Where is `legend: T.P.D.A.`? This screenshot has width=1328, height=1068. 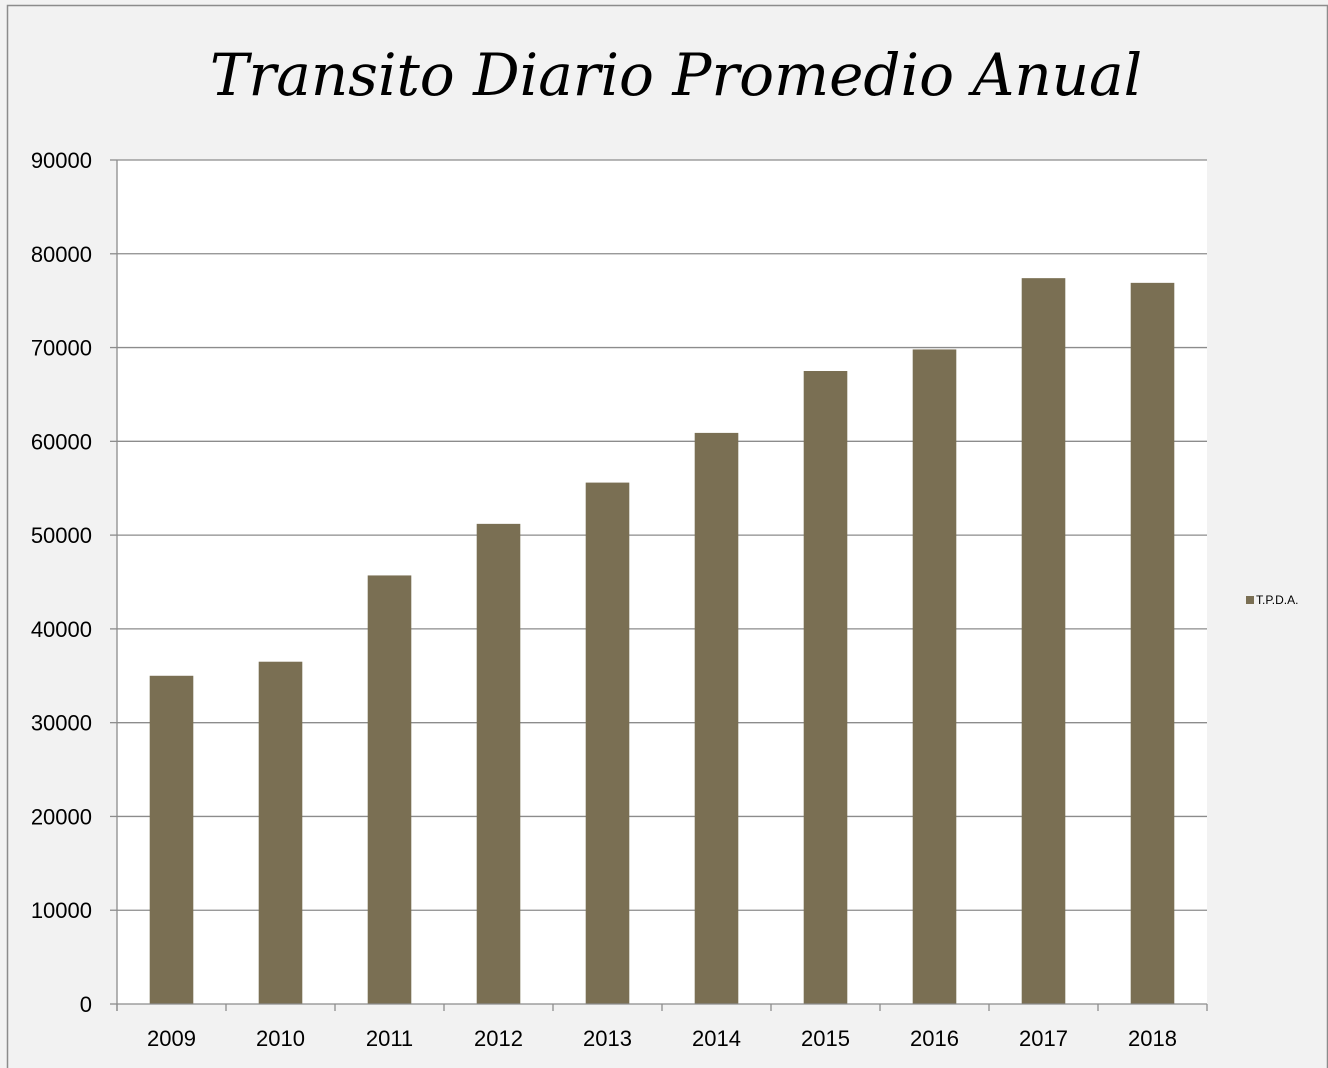
legend: T.P.D.A. is located at coordinates (1272, 600).